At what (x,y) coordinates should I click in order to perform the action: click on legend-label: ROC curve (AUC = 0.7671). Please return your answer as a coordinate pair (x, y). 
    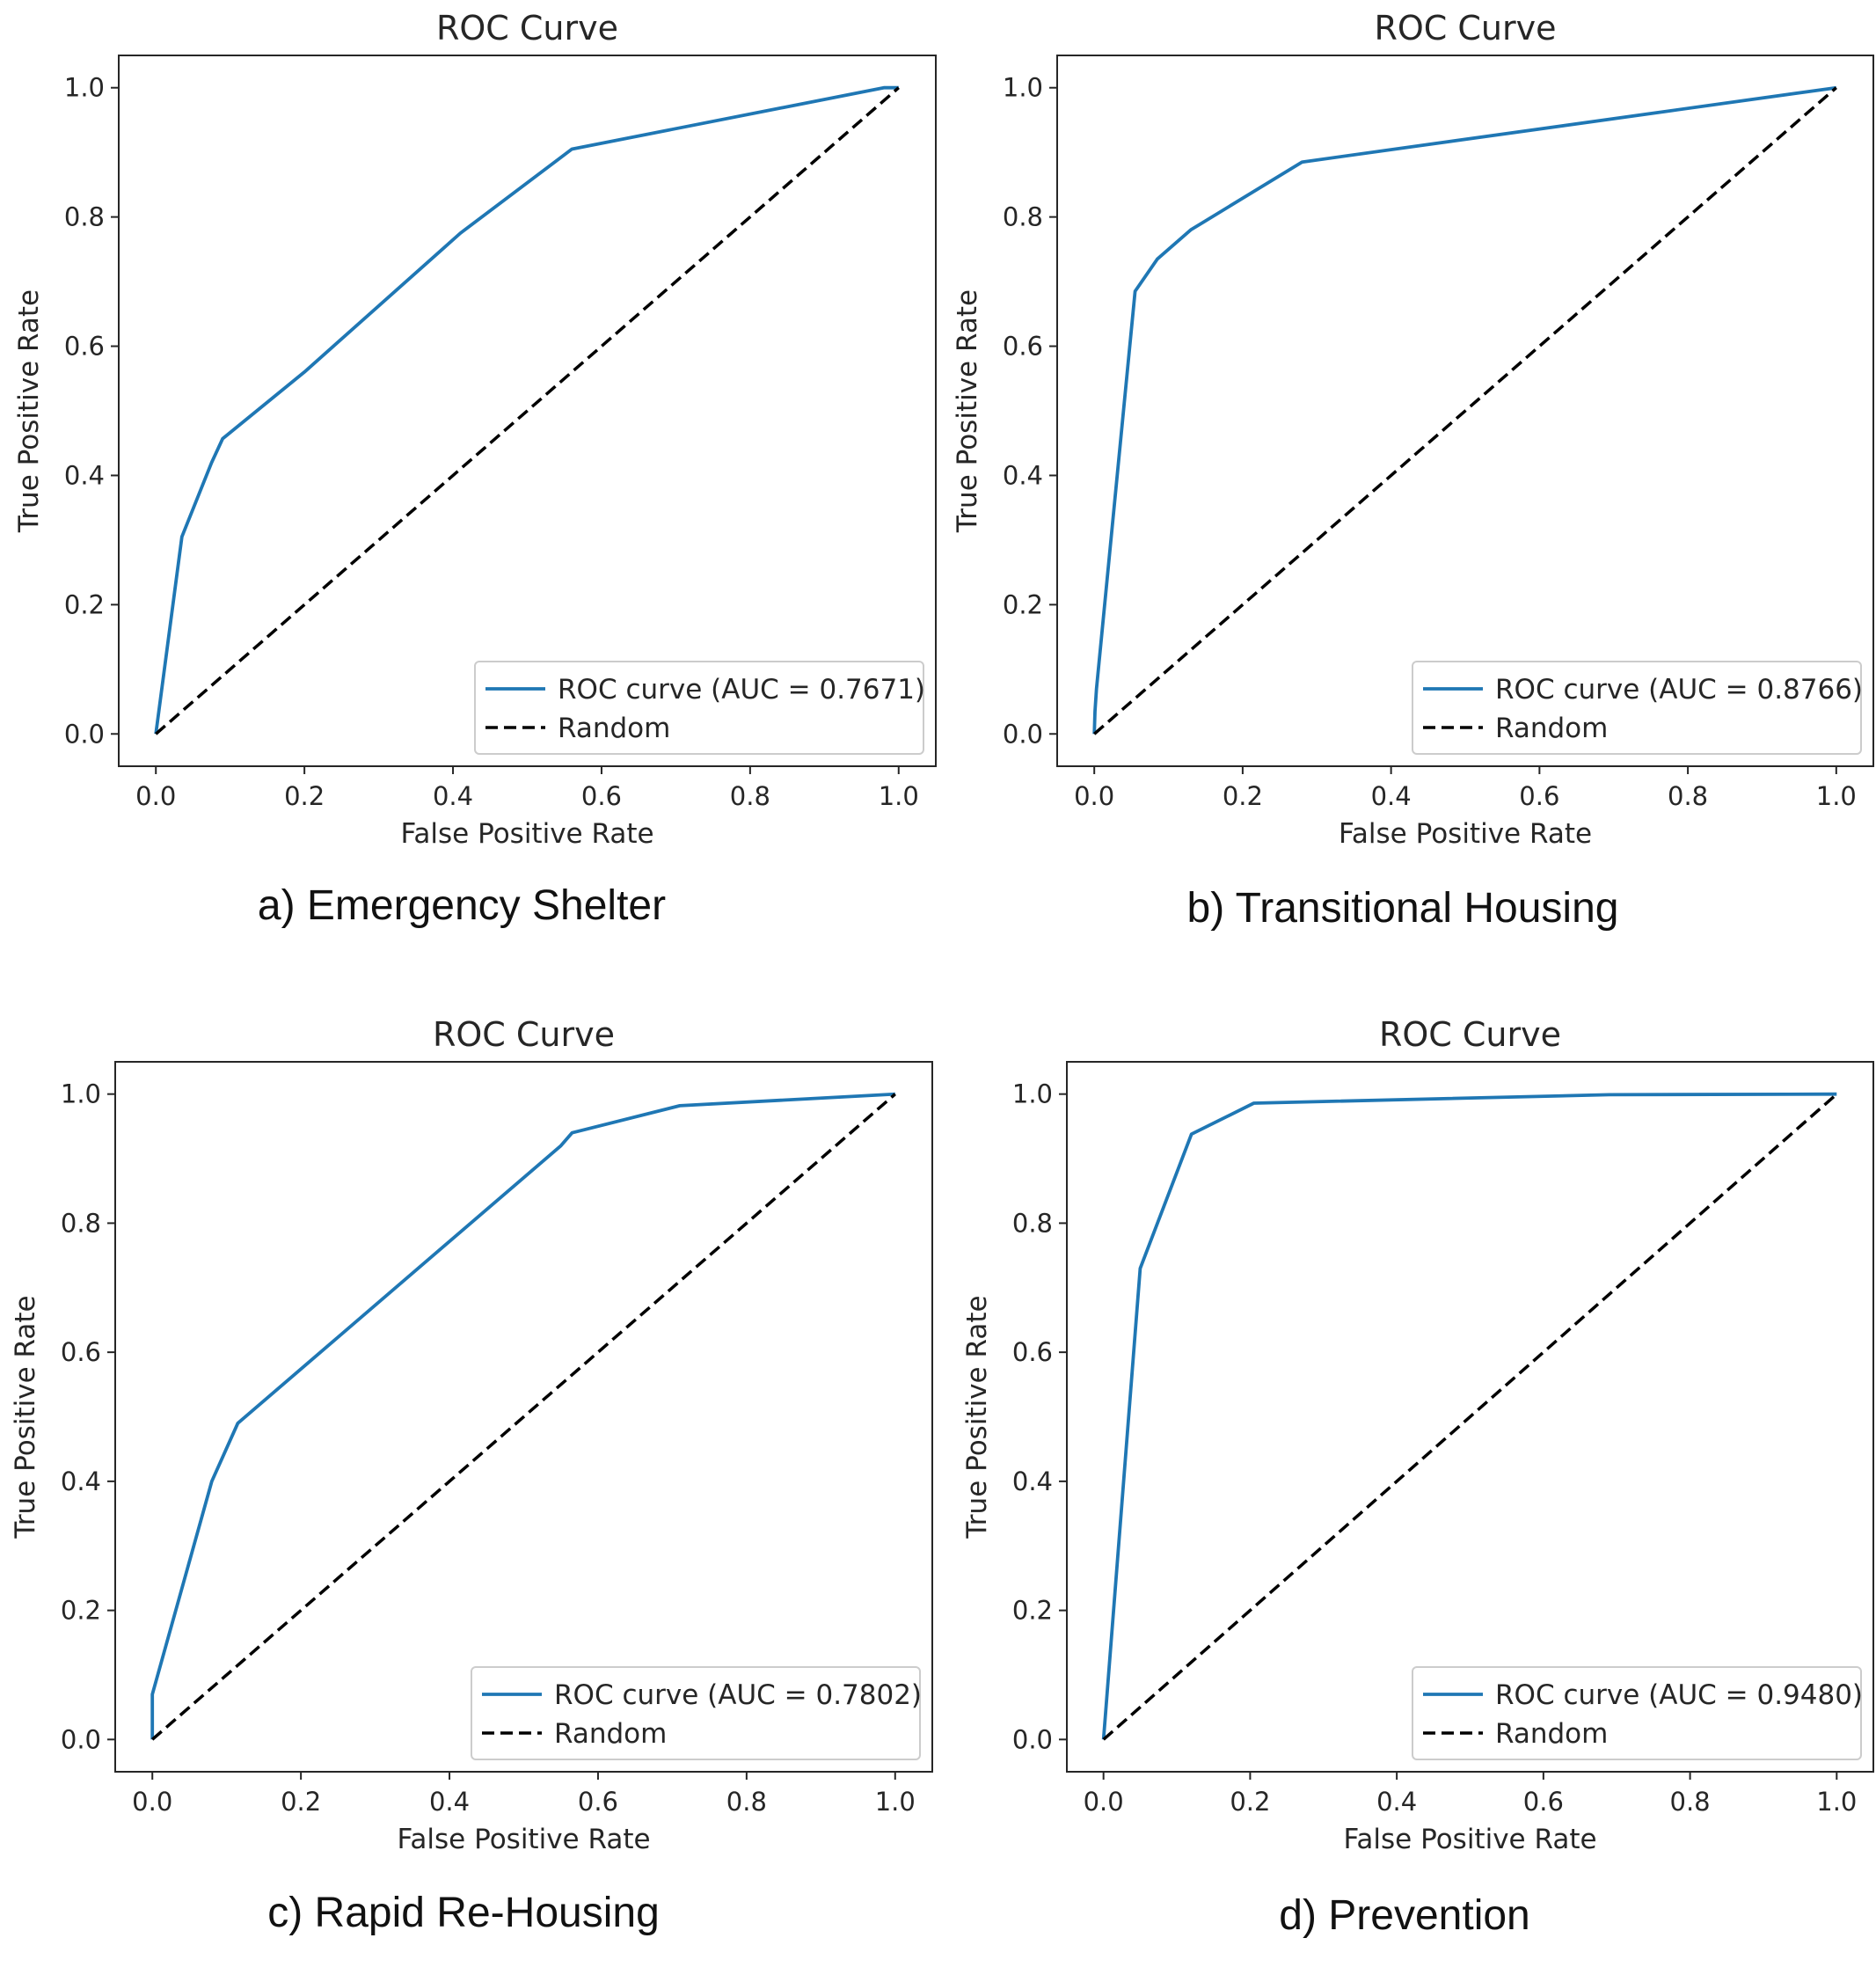
    Looking at the image, I should click on (741, 690).